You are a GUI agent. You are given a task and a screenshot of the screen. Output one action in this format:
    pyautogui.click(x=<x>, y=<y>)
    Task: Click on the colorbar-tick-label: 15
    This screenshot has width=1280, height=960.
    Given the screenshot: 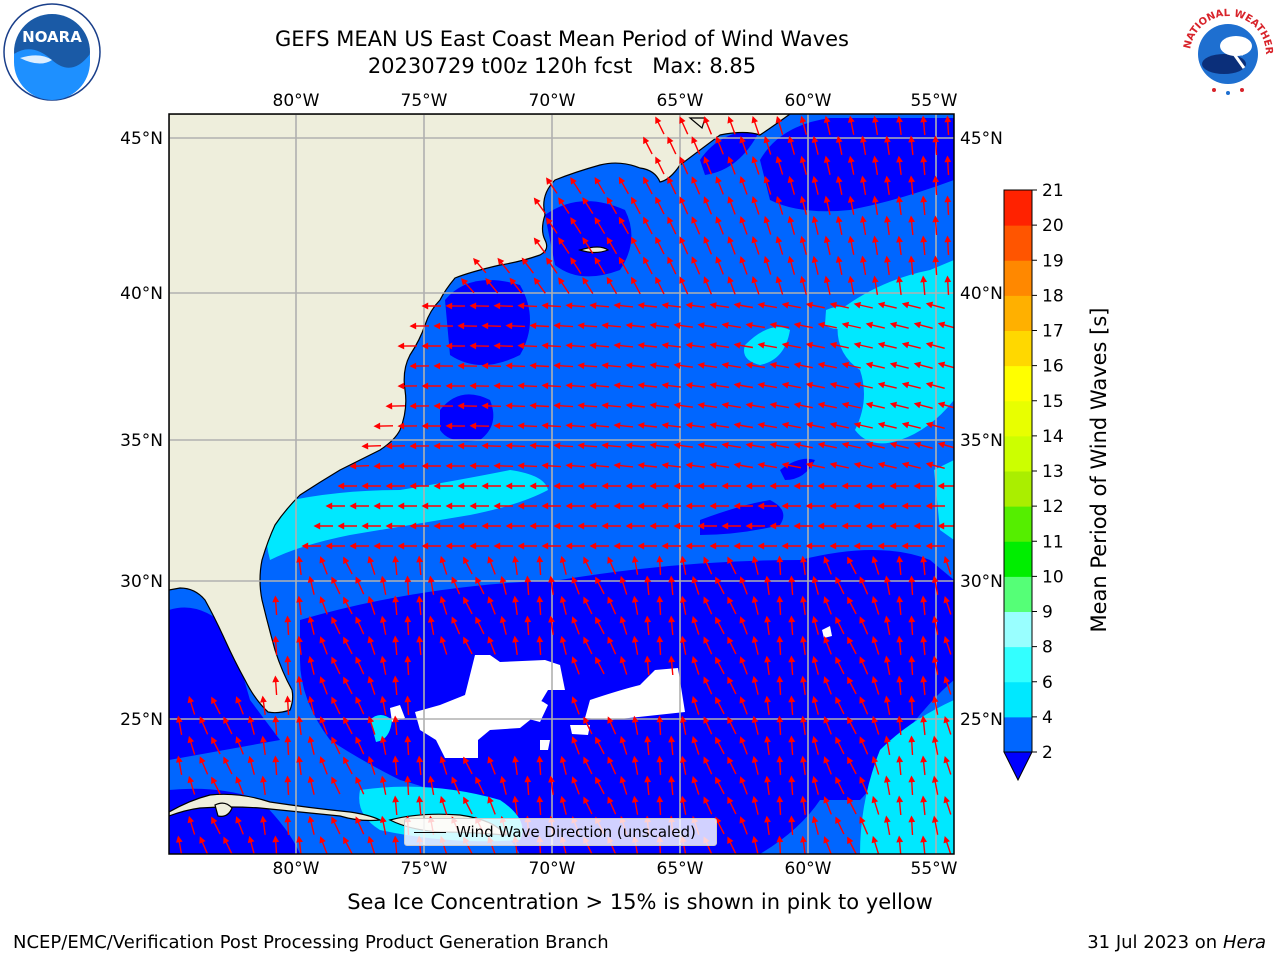 What is the action you would take?
    pyautogui.click(x=1053, y=402)
    